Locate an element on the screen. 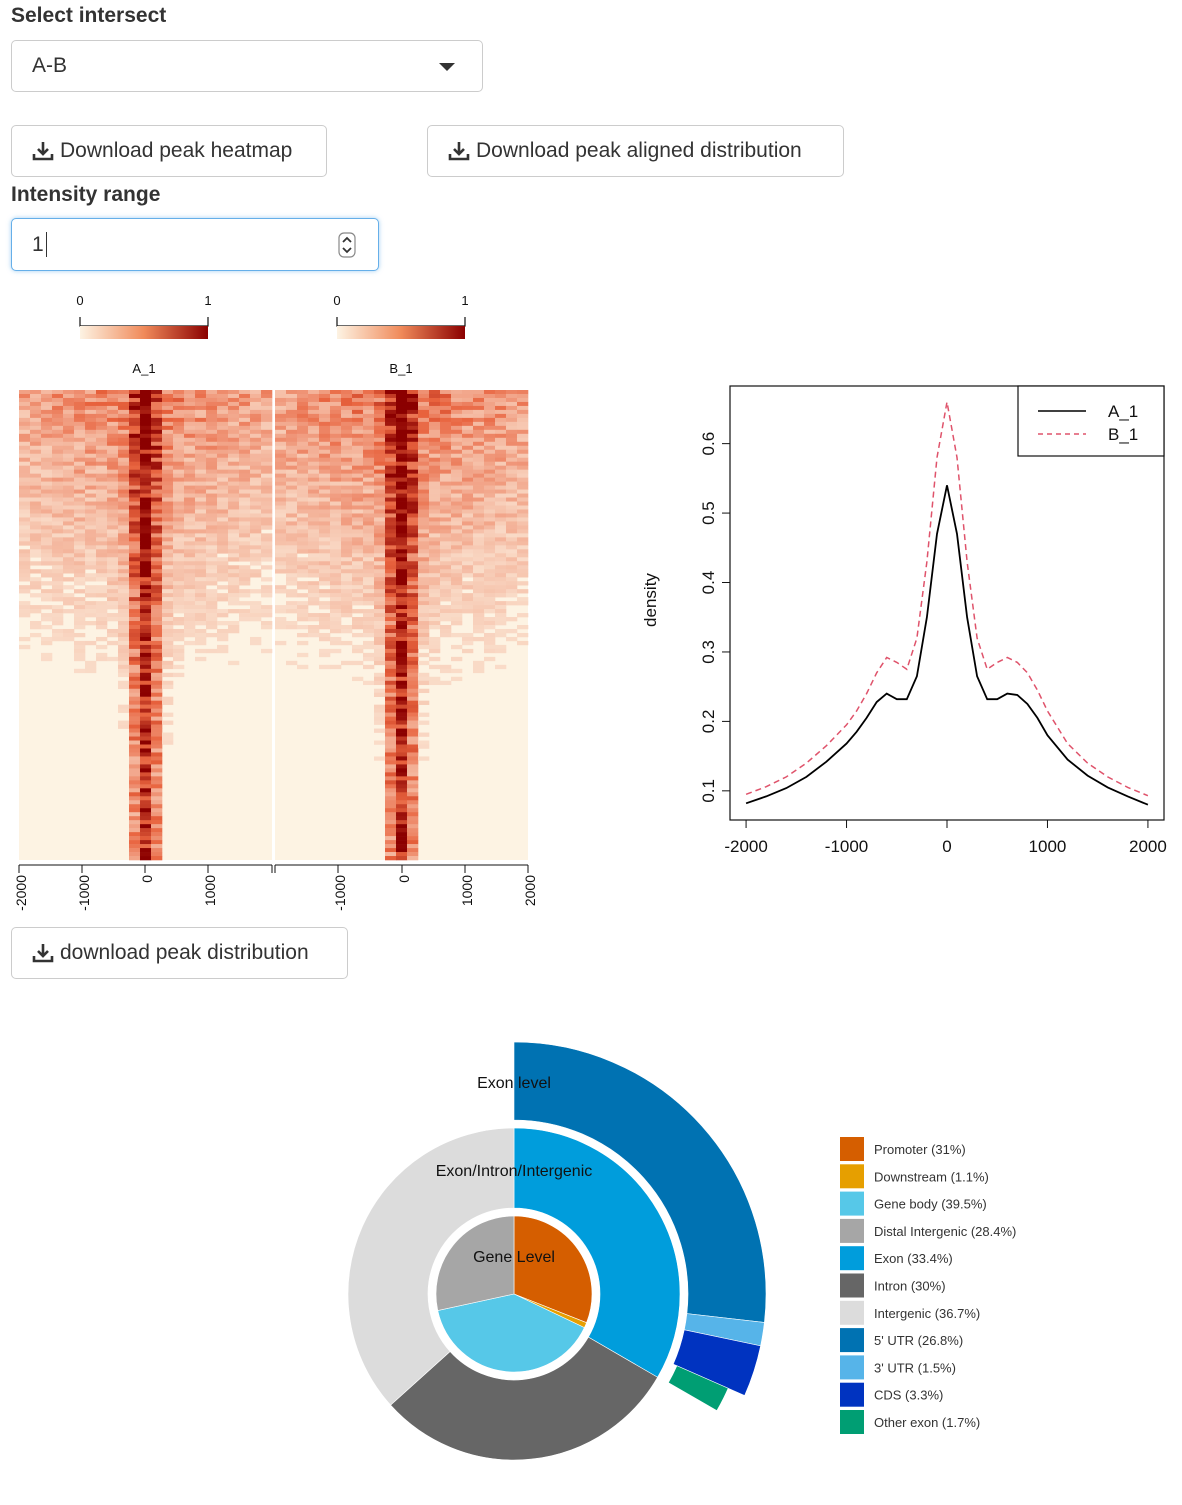 Image resolution: width=1182 pixels, height=1505 pixels. intensity-label: Intensity range is located at coordinates (86, 194).